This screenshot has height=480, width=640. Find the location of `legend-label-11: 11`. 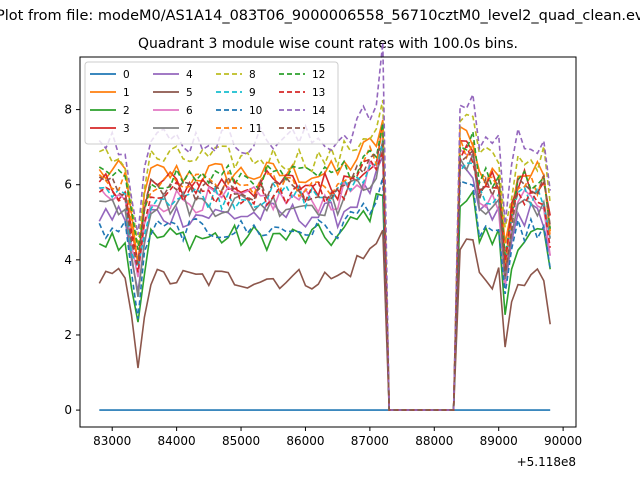

legend-label-11: 11 is located at coordinates (255, 129).